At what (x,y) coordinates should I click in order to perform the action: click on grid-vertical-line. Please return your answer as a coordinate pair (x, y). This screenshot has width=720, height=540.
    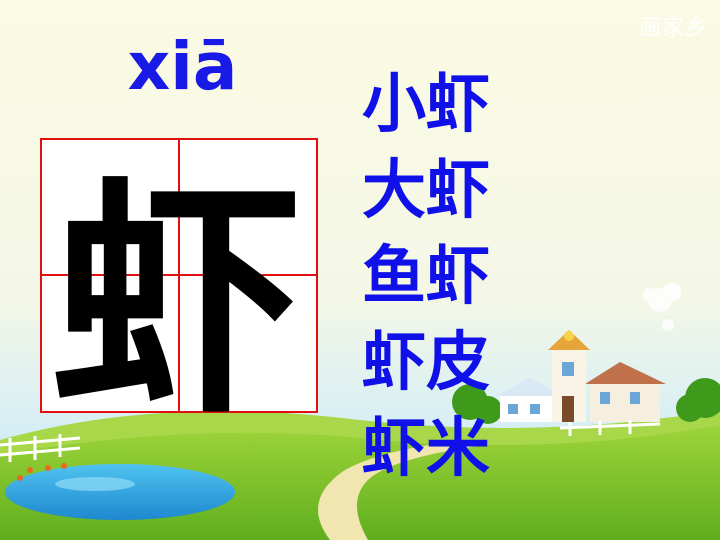
    Looking at the image, I should click on (179, 275).